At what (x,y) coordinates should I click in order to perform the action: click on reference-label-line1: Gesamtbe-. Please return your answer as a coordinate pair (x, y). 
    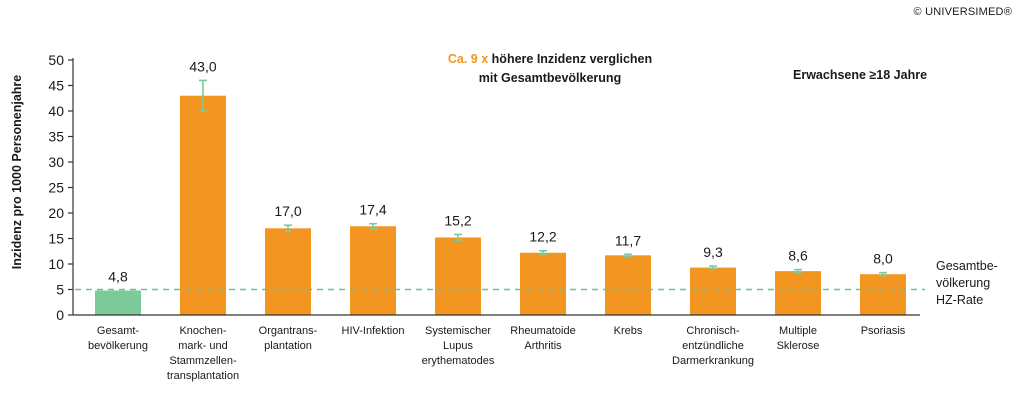
    Looking at the image, I should click on (967, 266).